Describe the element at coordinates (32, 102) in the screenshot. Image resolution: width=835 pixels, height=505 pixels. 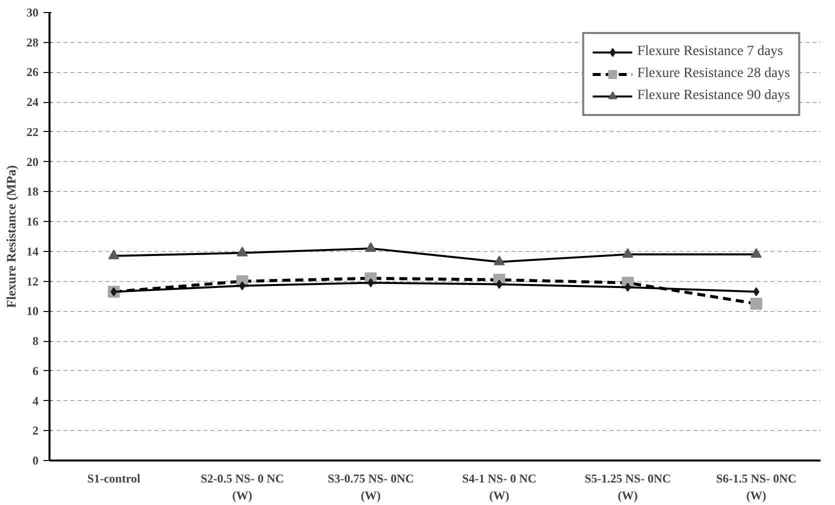
I see `y-tick-label: 24` at that location.